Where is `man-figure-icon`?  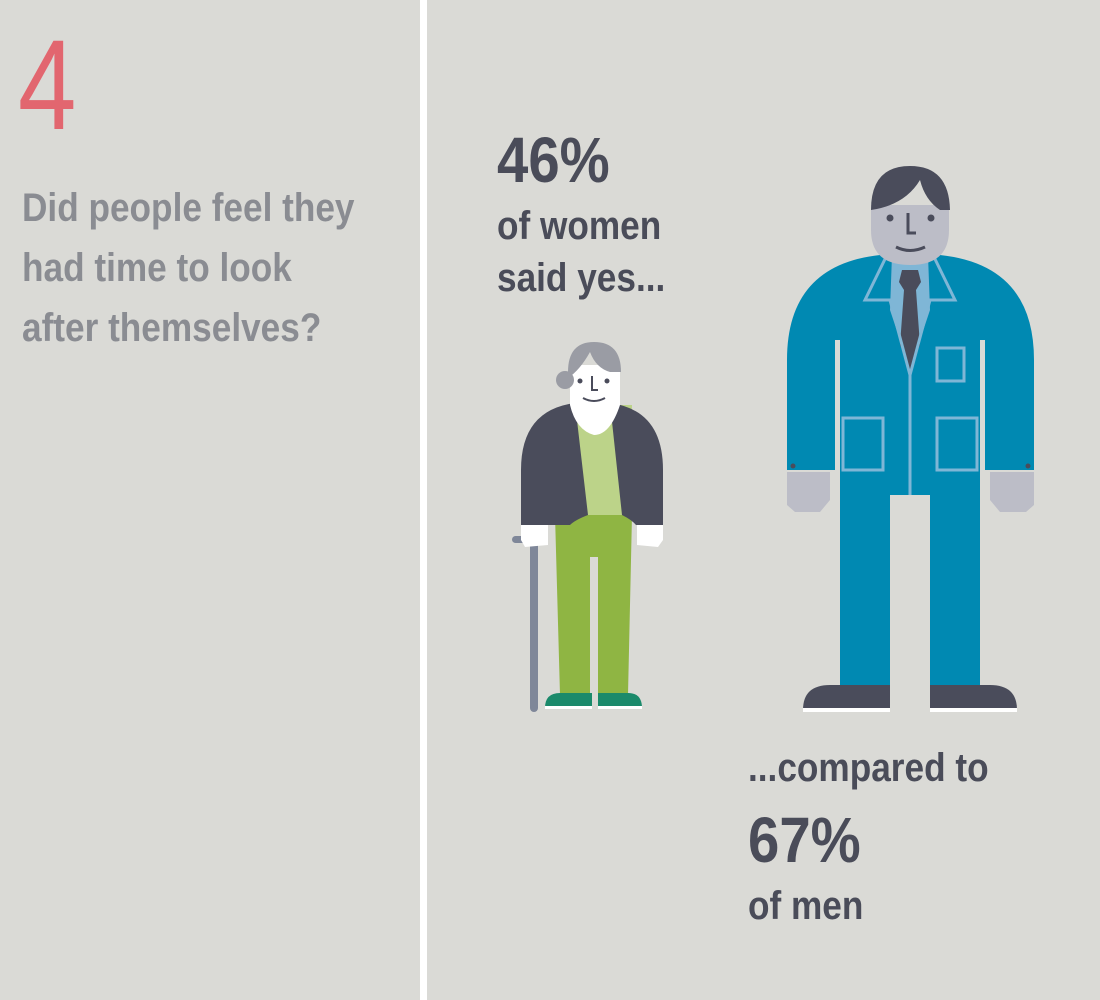 man-figure-icon is located at coordinates (910, 439).